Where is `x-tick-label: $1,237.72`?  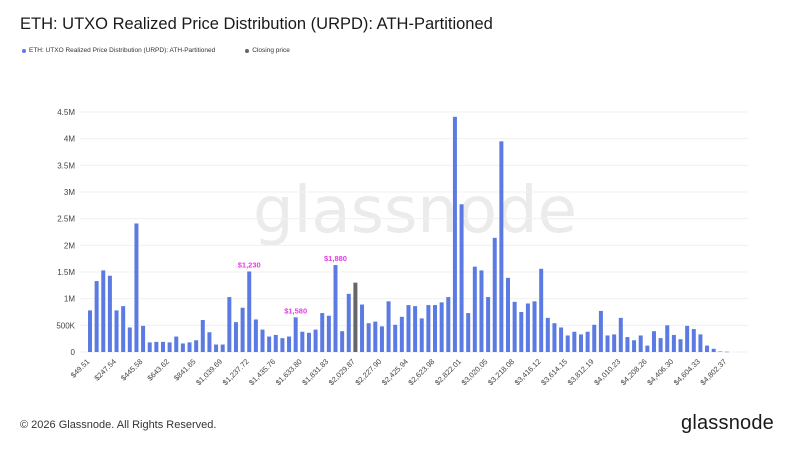
x-tick-label: $1,237.72 is located at coordinates (236, 372).